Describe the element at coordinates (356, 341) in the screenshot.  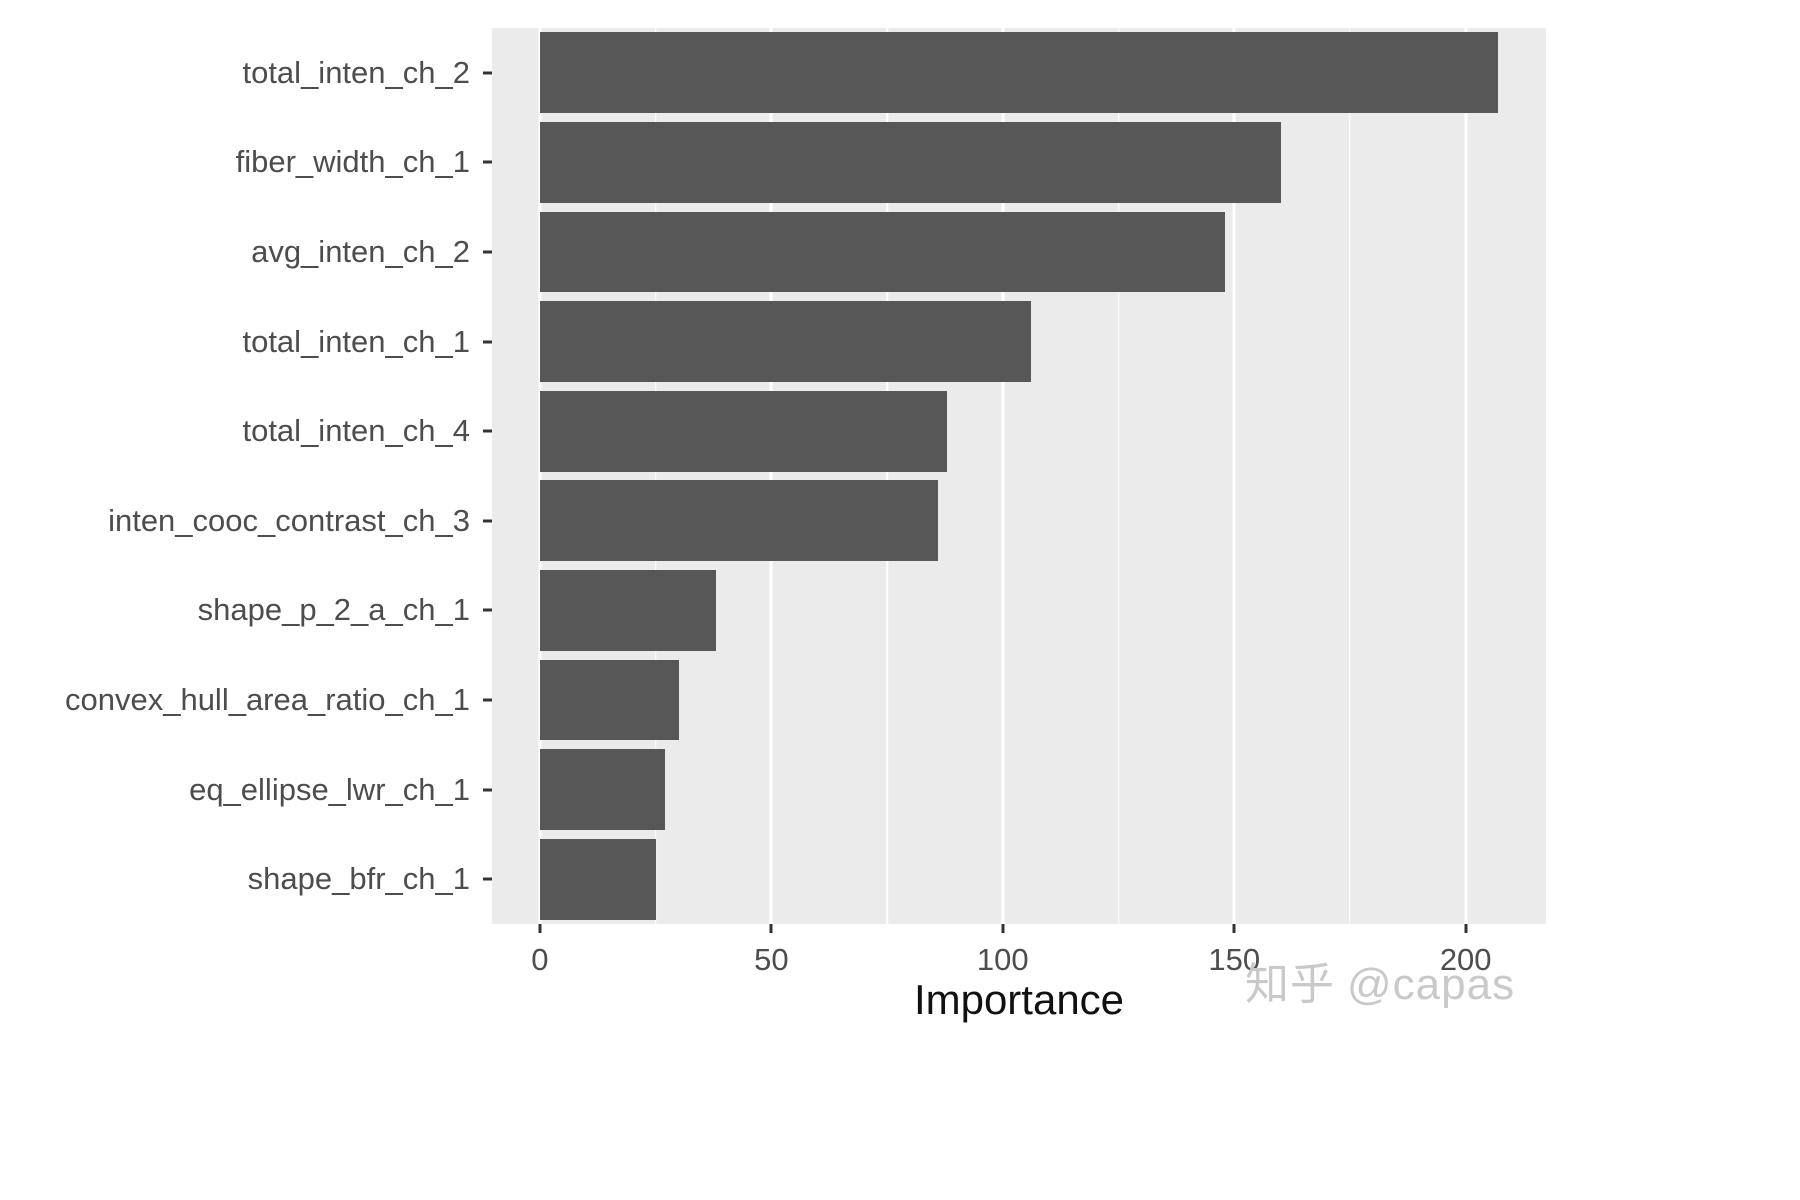
I see `y-label-total_inten_ch_1: total_inten_ch_1` at that location.